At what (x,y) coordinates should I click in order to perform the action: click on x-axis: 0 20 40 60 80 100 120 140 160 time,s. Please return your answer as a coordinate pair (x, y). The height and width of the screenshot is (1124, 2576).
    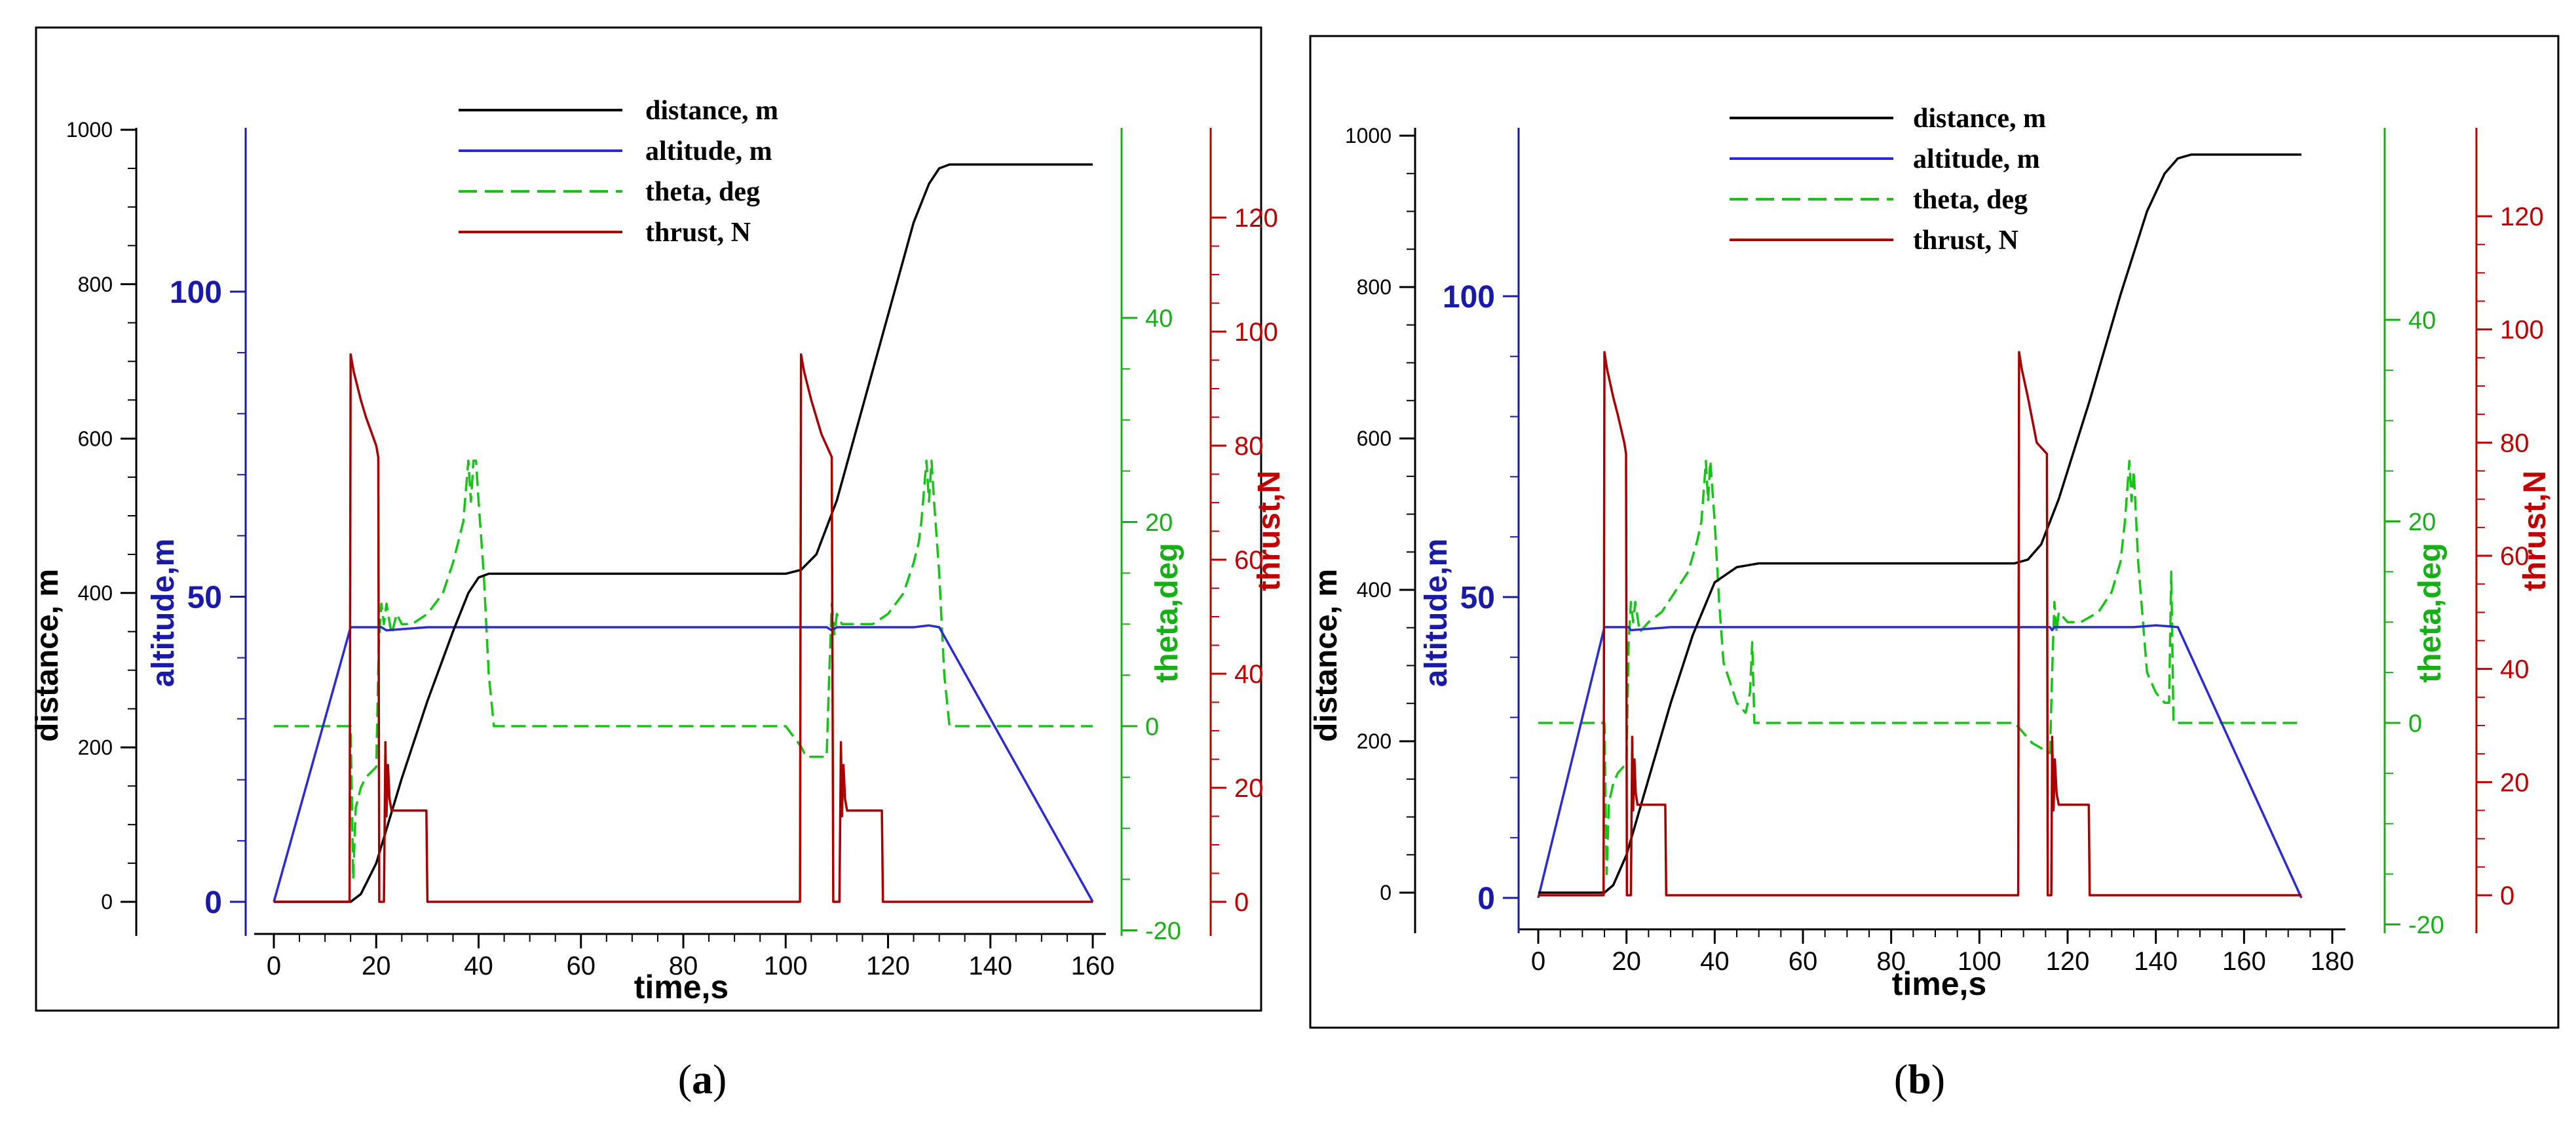
    Looking at the image, I should click on (684, 969).